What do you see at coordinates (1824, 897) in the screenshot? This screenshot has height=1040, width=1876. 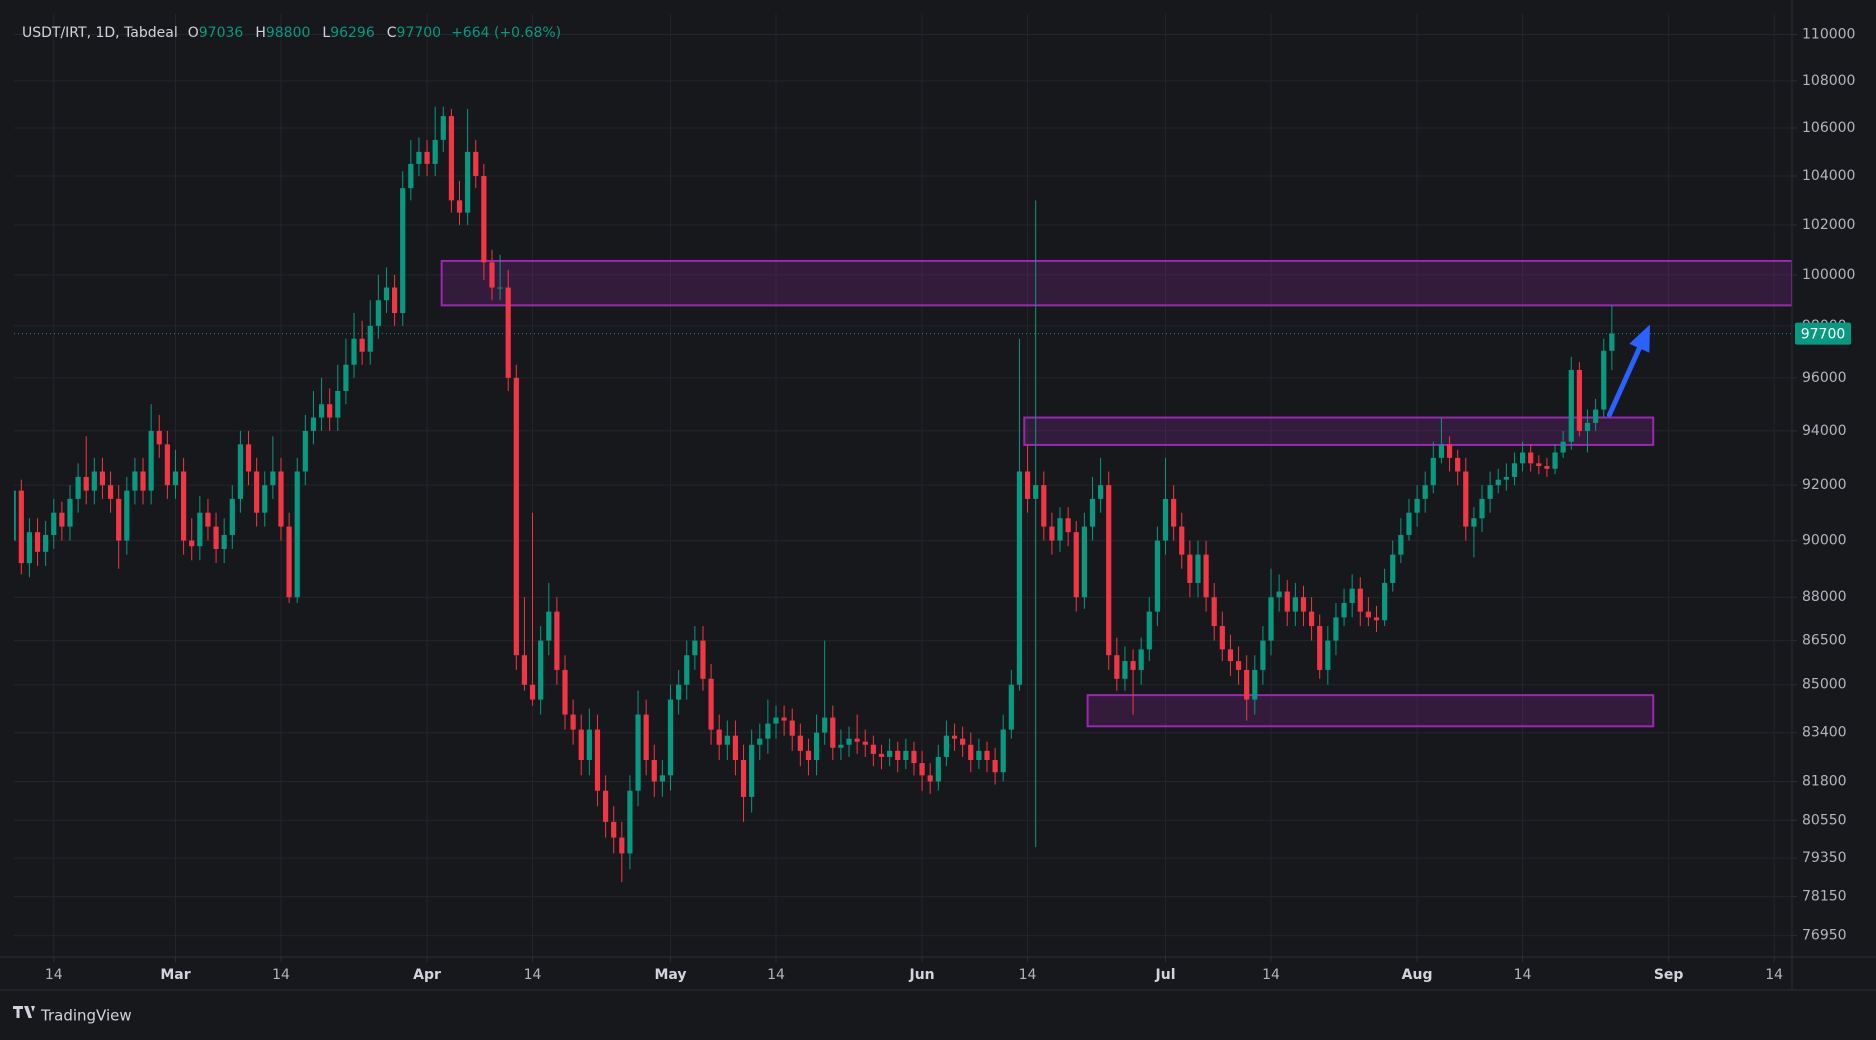 I see `y-tick-label: 78150` at bounding box center [1824, 897].